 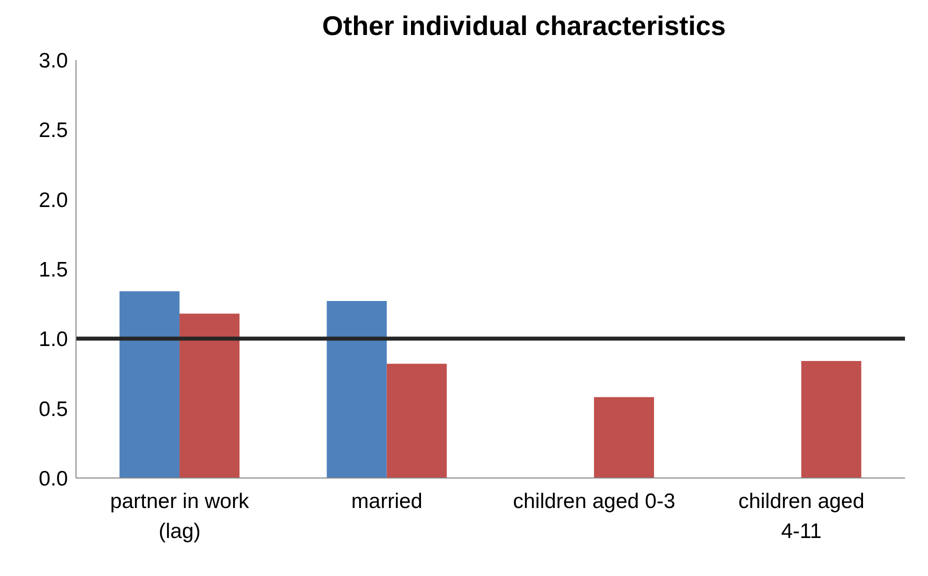 I want to click on y-tick-label: 0.0, so click(x=53, y=478).